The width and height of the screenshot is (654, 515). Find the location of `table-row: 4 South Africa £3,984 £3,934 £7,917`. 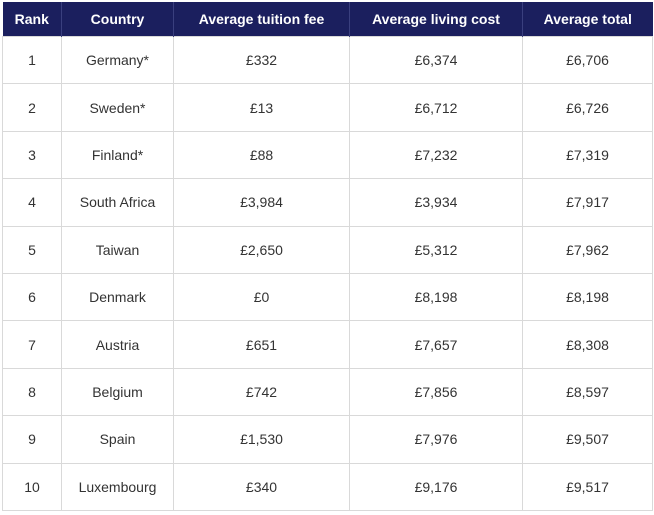

table-row: 4 South Africa £3,984 £3,934 £7,917 is located at coordinates (327, 202).